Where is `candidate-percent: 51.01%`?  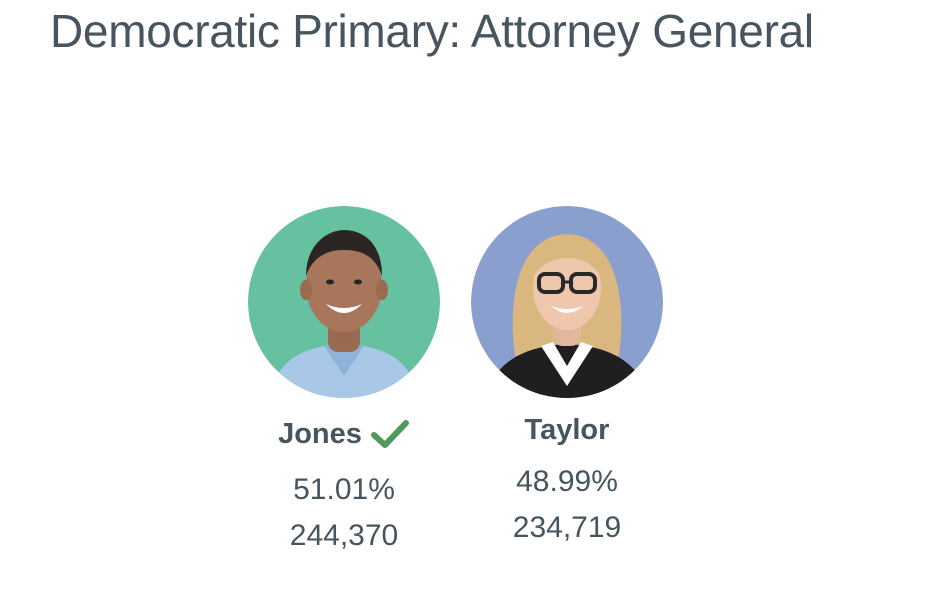
candidate-percent: 51.01% is located at coordinates (344, 489).